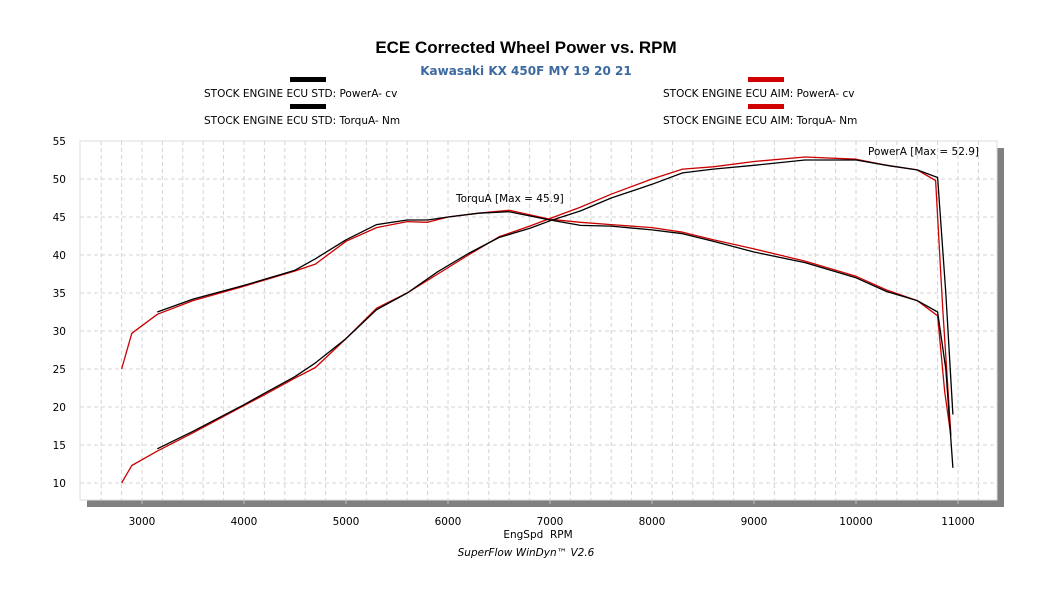  Describe the element at coordinates (59, 370) in the screenshot. I see `y-tick-label: 25` at that location.